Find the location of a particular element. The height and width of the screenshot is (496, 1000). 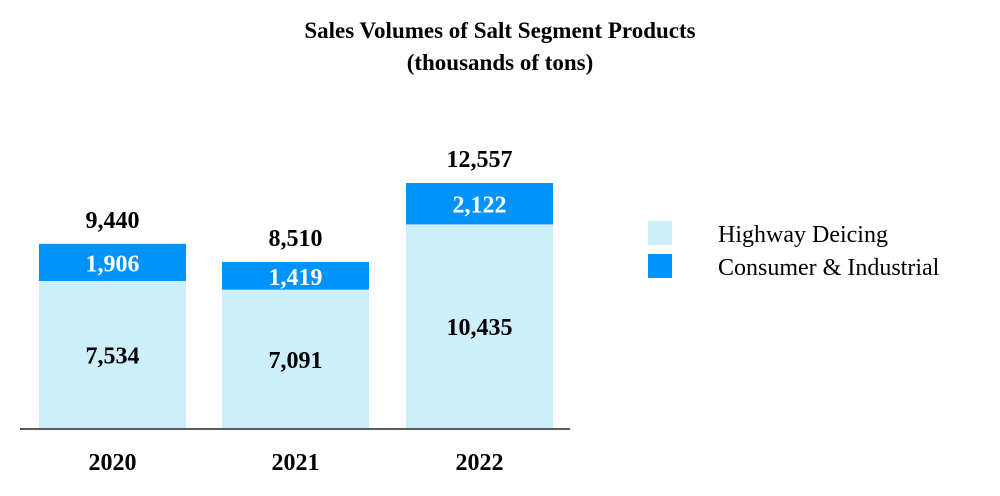

bar-consumer-industrial-2022 is located at coordinates (479, 204).